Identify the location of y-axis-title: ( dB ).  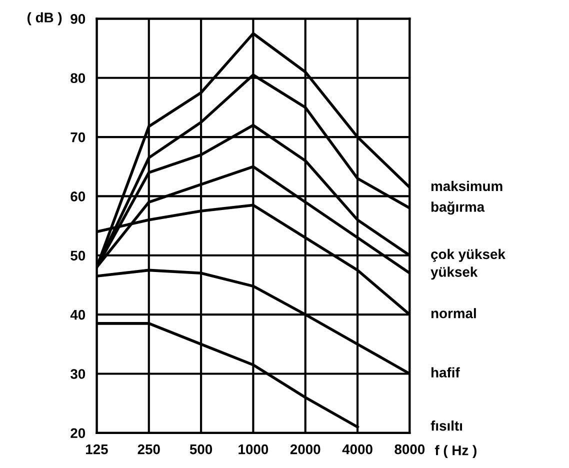
(45, 19).